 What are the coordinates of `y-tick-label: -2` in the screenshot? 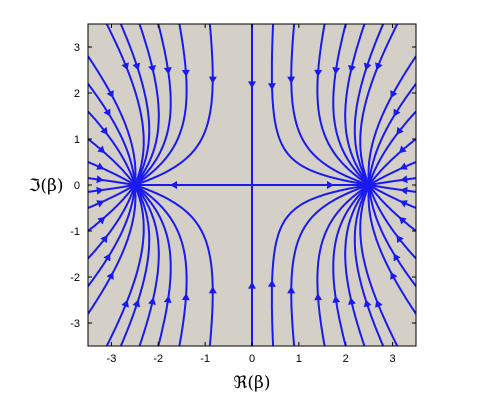 It's located at (75, 278).